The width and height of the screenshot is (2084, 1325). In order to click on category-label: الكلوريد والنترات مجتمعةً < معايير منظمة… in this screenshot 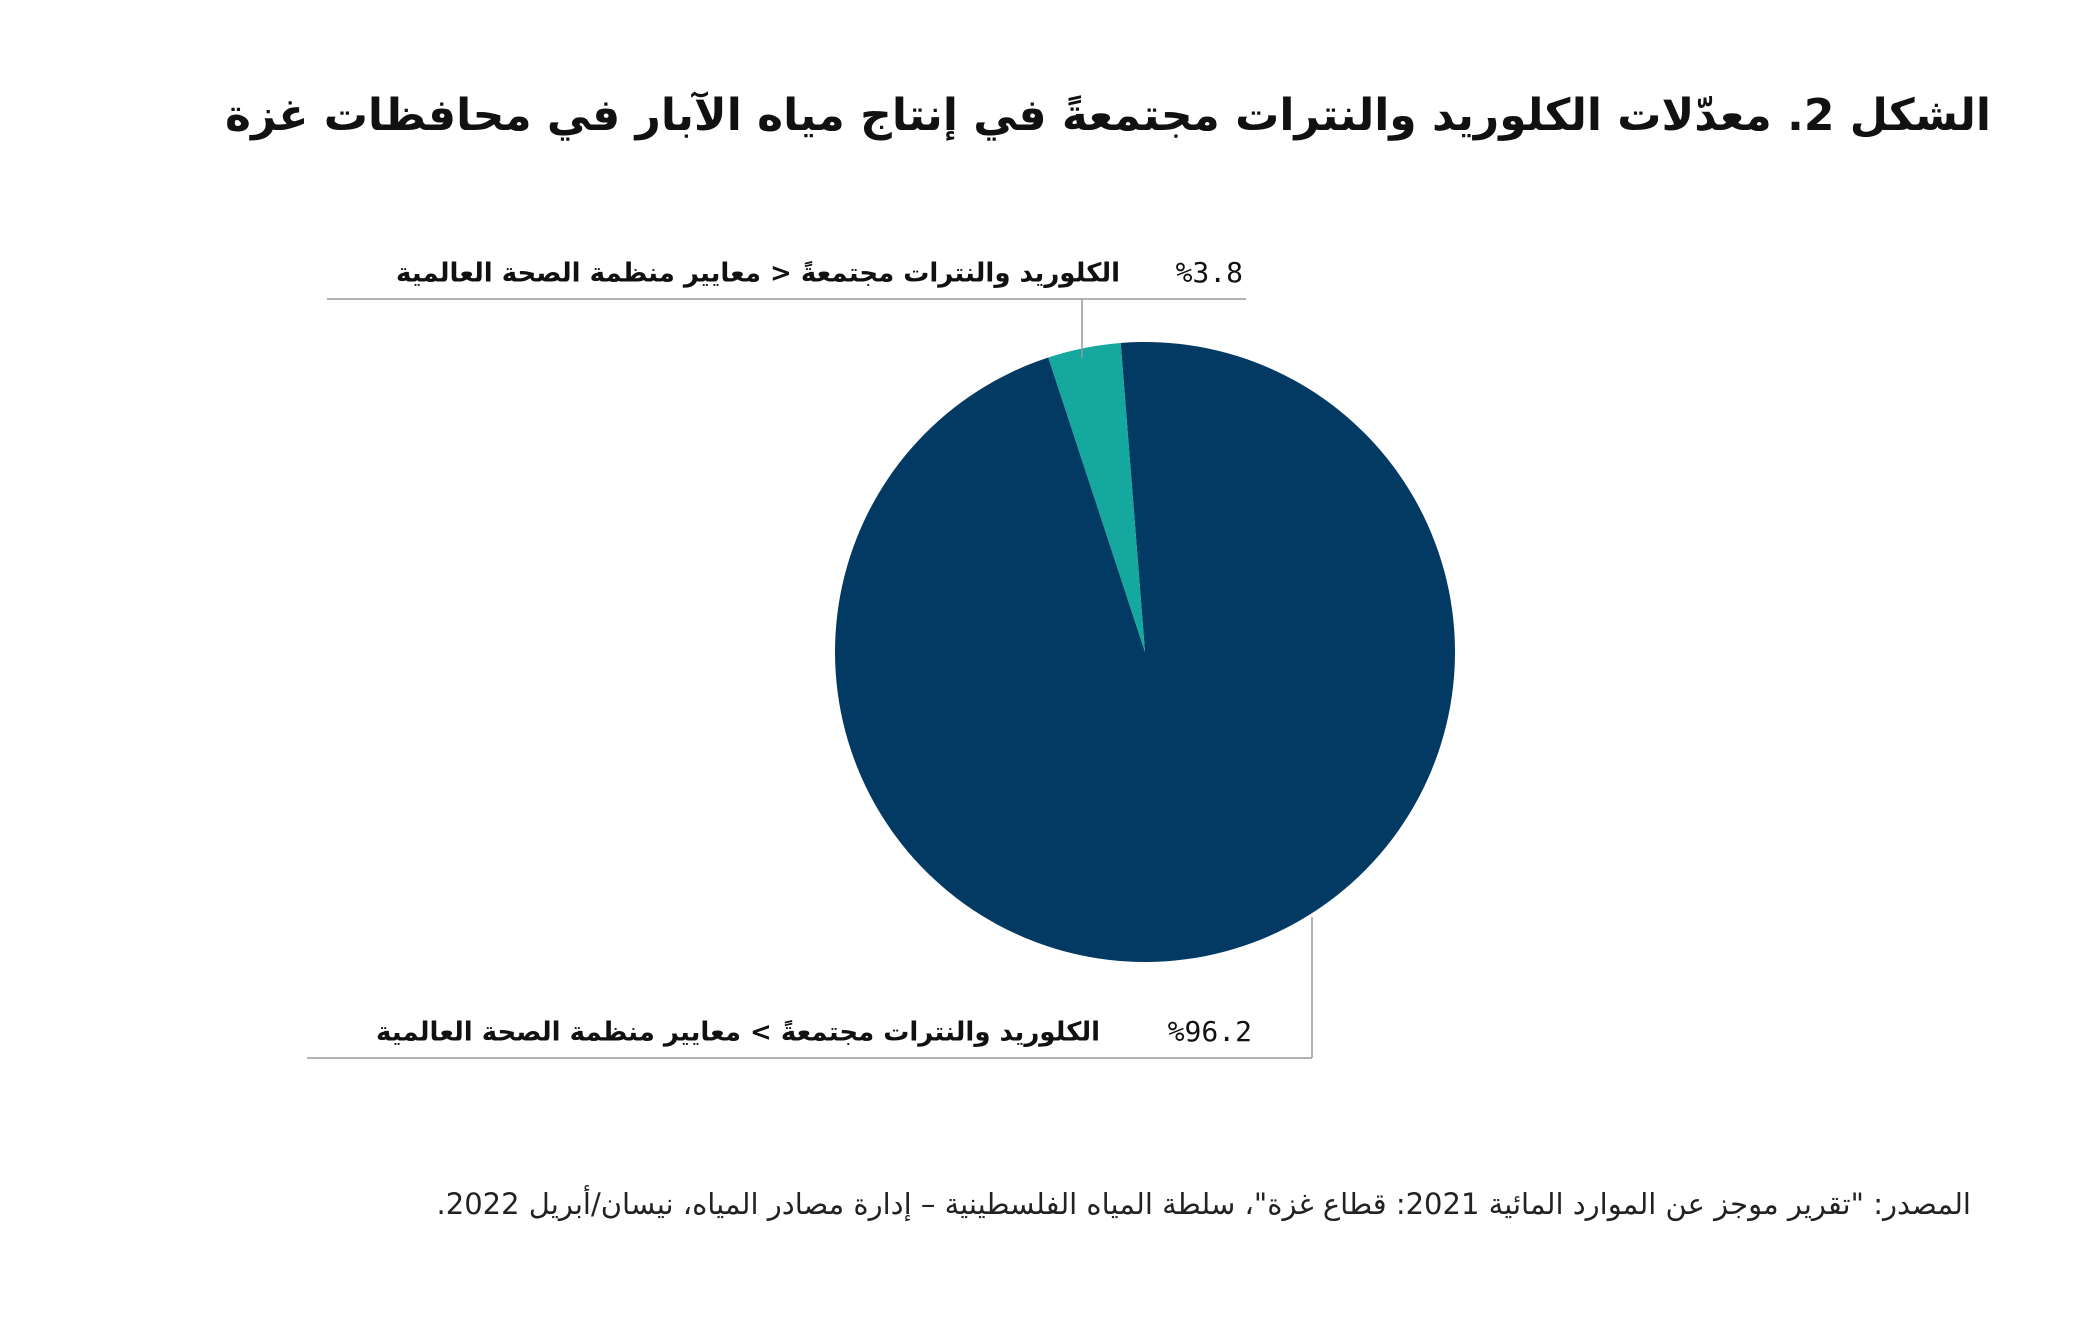, I will do `click(758, 274)`.